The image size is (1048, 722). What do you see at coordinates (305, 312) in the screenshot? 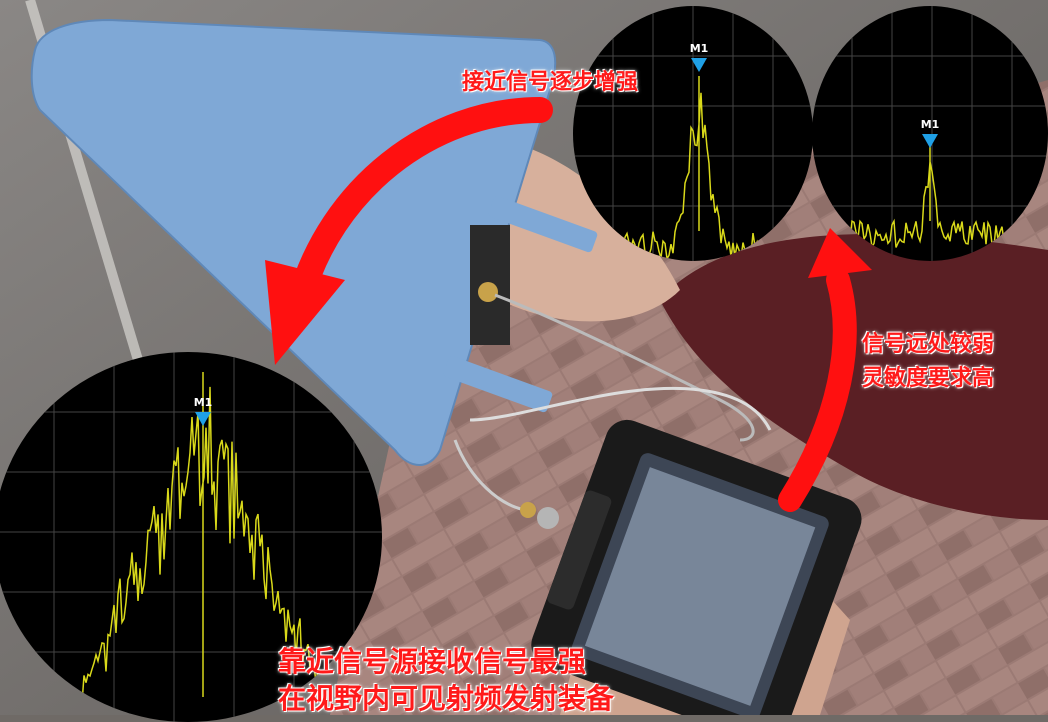
I see `curved-arrow-down-left-head` at bounding box center [305, 312].